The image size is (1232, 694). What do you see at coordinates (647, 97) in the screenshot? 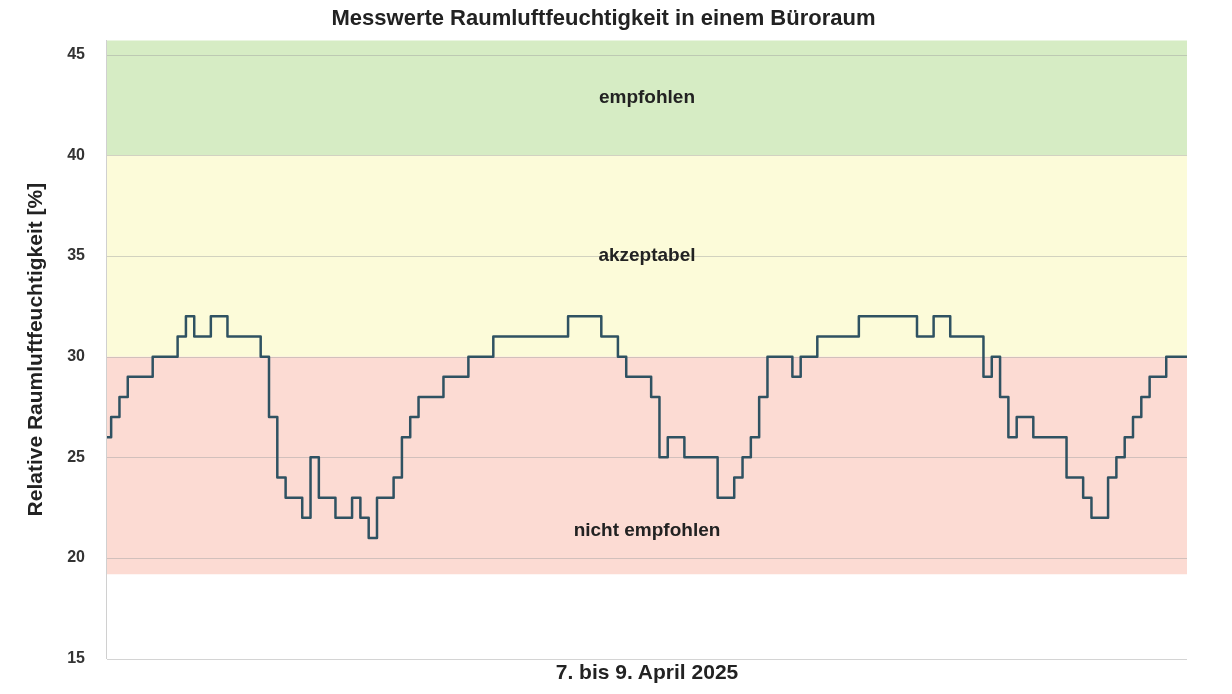
I see `band-label: empfohlen` at bounding box center [647, 97].